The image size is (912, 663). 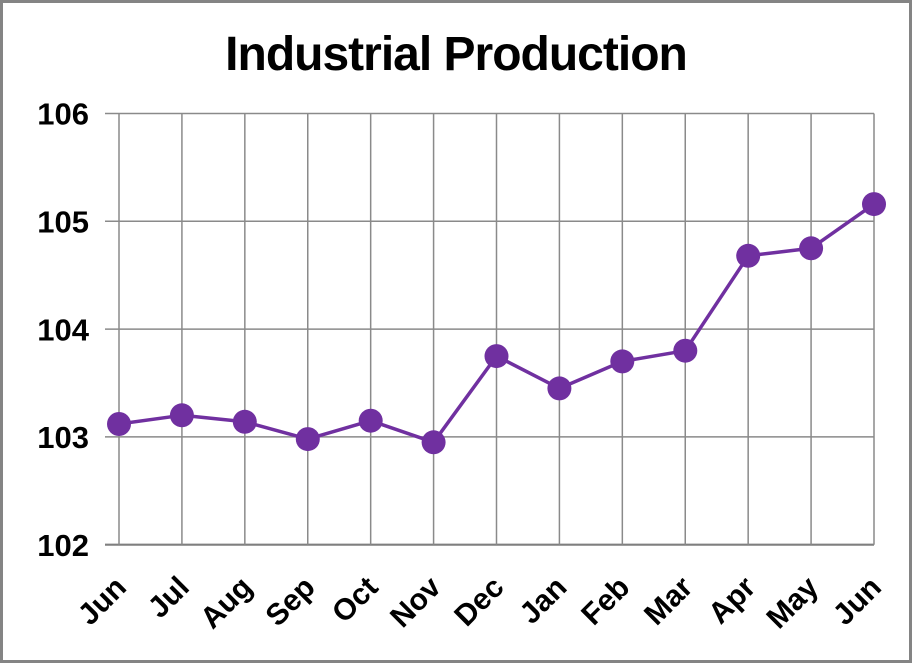 What do you see at coordinates (63, 545) in the screenshot?
I see `y-axis-tick-label: 102` at bounding box center [63, 545].